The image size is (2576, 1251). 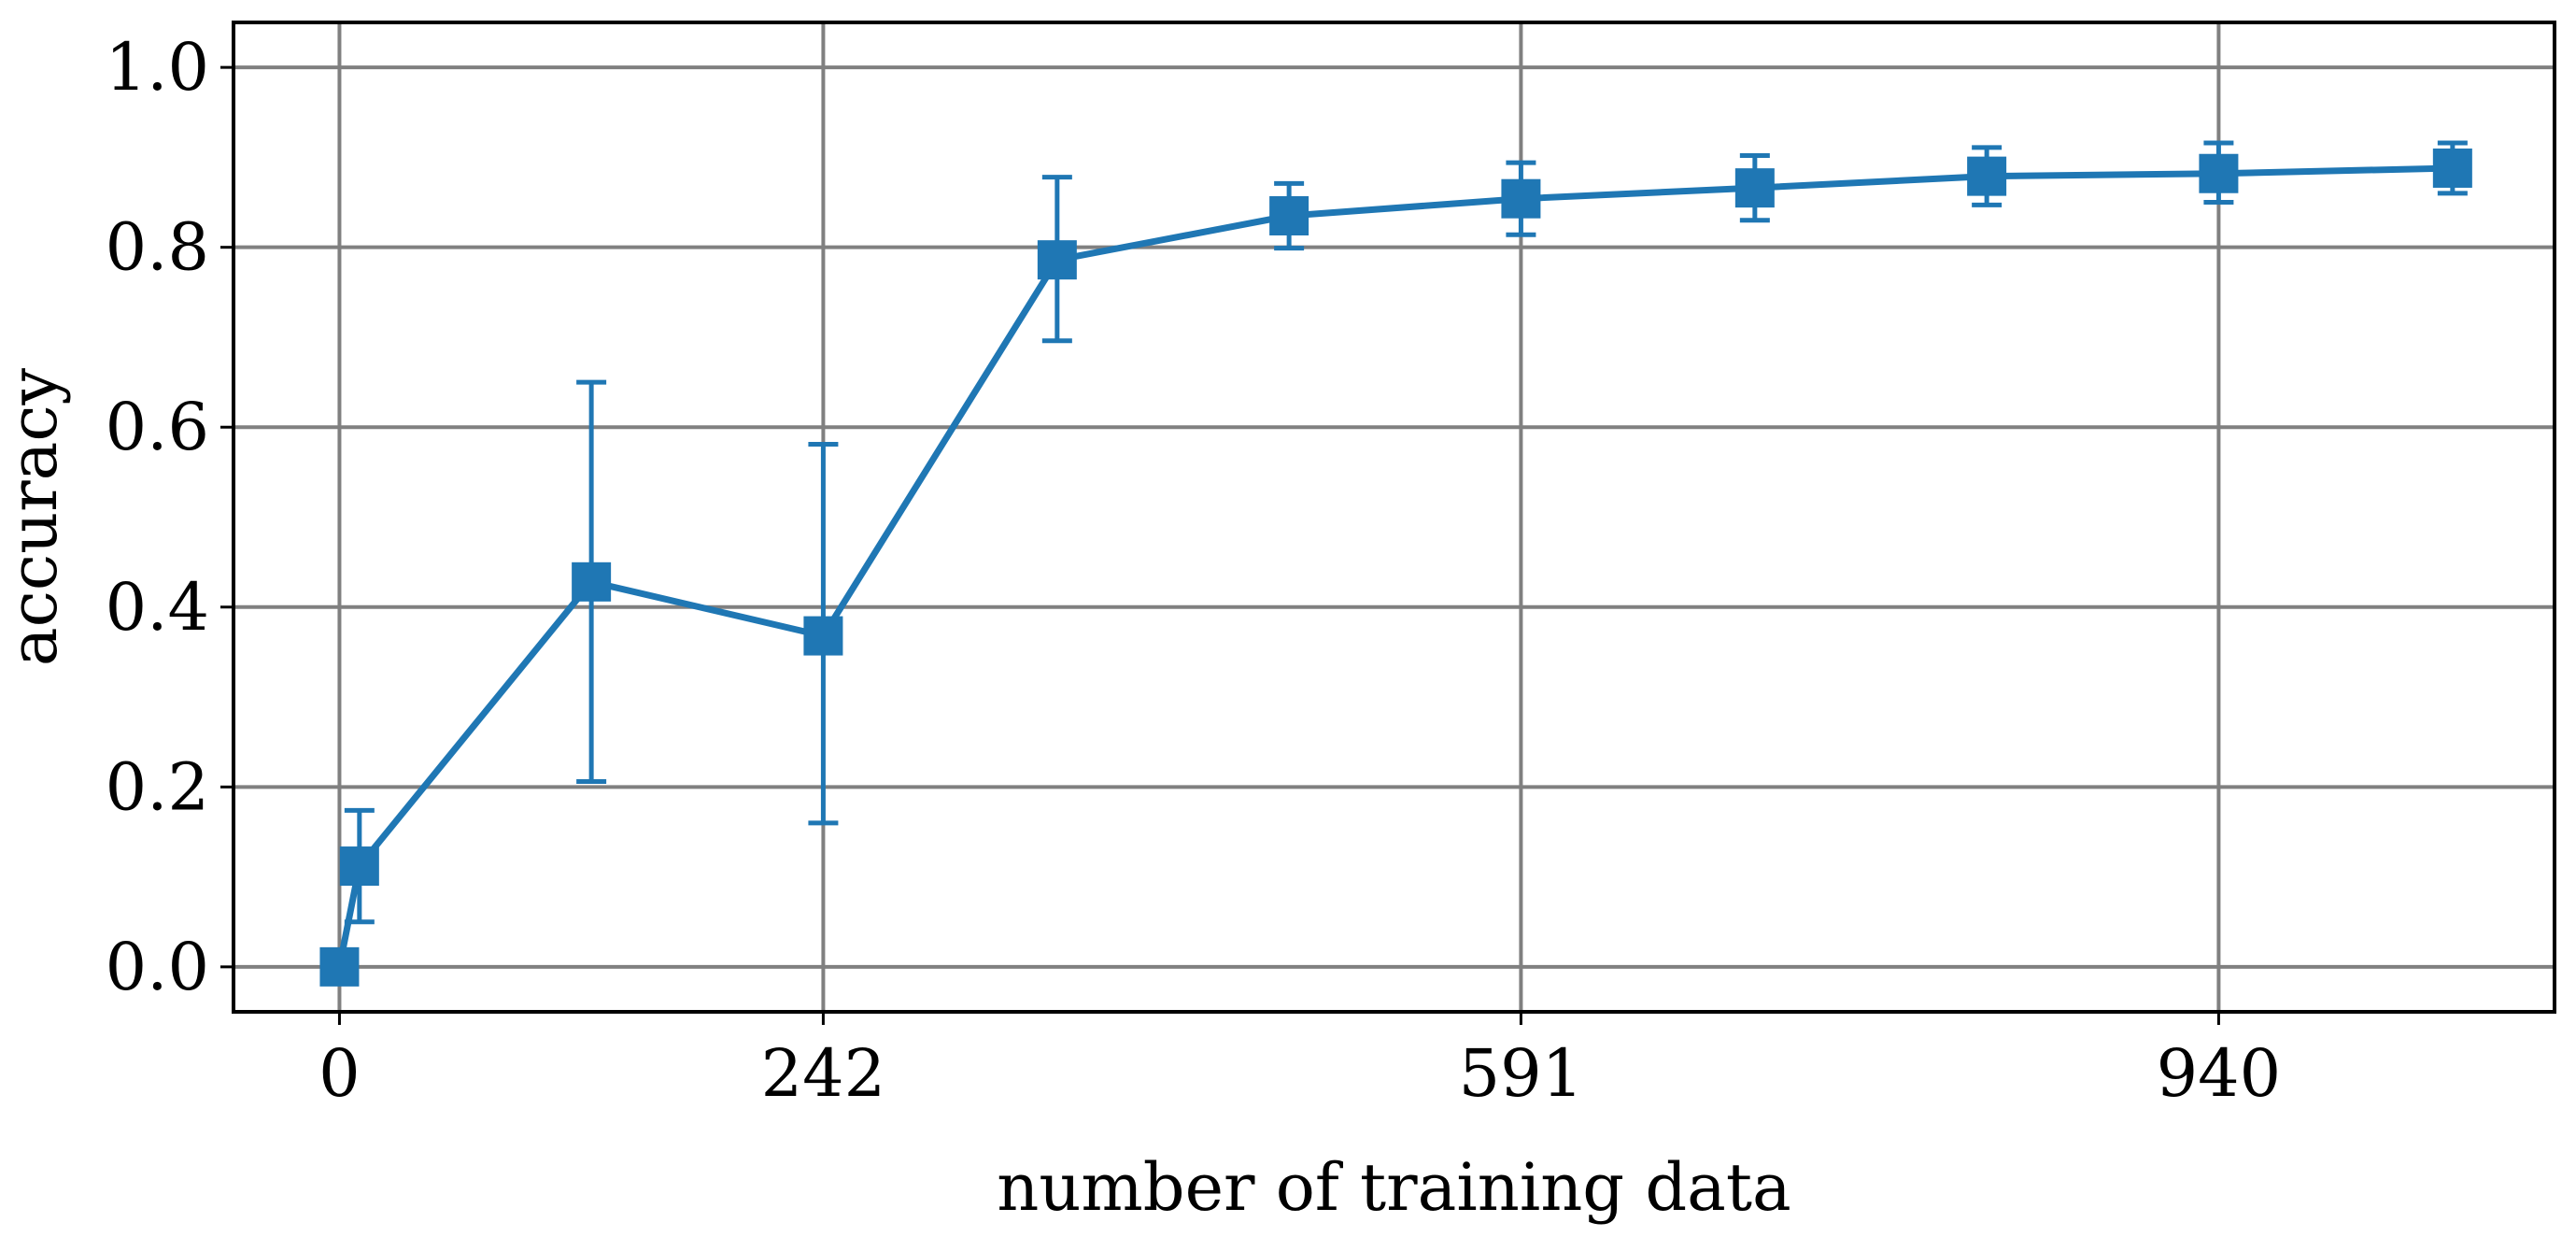 What do you see at coordinates (157, 247) in the screenshot?
I see `y-tick-label: 0.8` at bounding box center [157, 247].